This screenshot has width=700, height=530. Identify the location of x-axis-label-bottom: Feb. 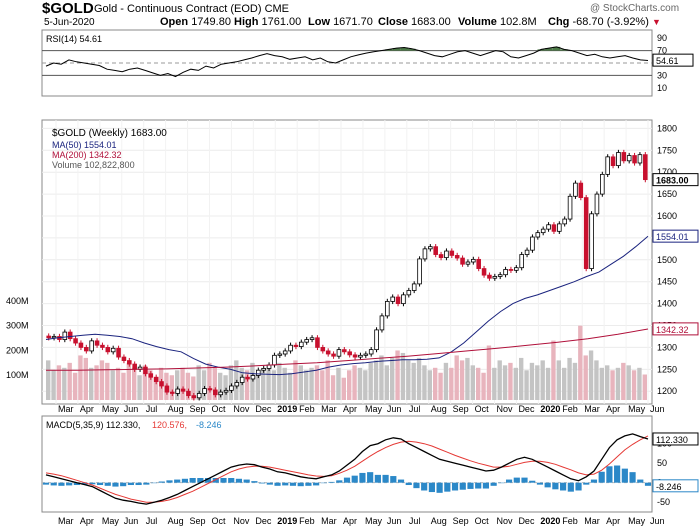
(307, 521).